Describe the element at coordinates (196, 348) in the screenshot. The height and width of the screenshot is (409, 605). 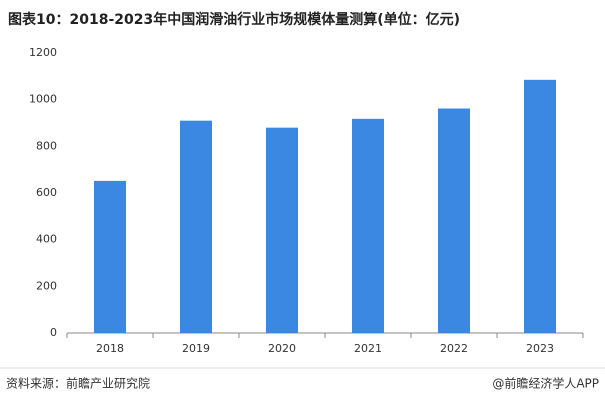
I see `x-tick-label: 2019` at that location.